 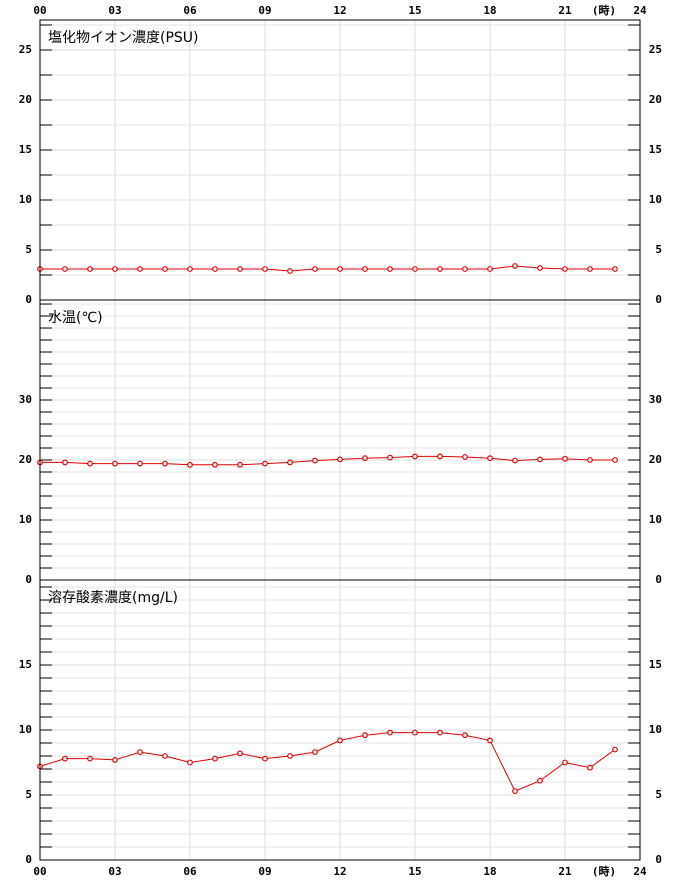 I want to click on panel-title: 溶存酸素濃度(mg/L), so click(x=113, y=598).